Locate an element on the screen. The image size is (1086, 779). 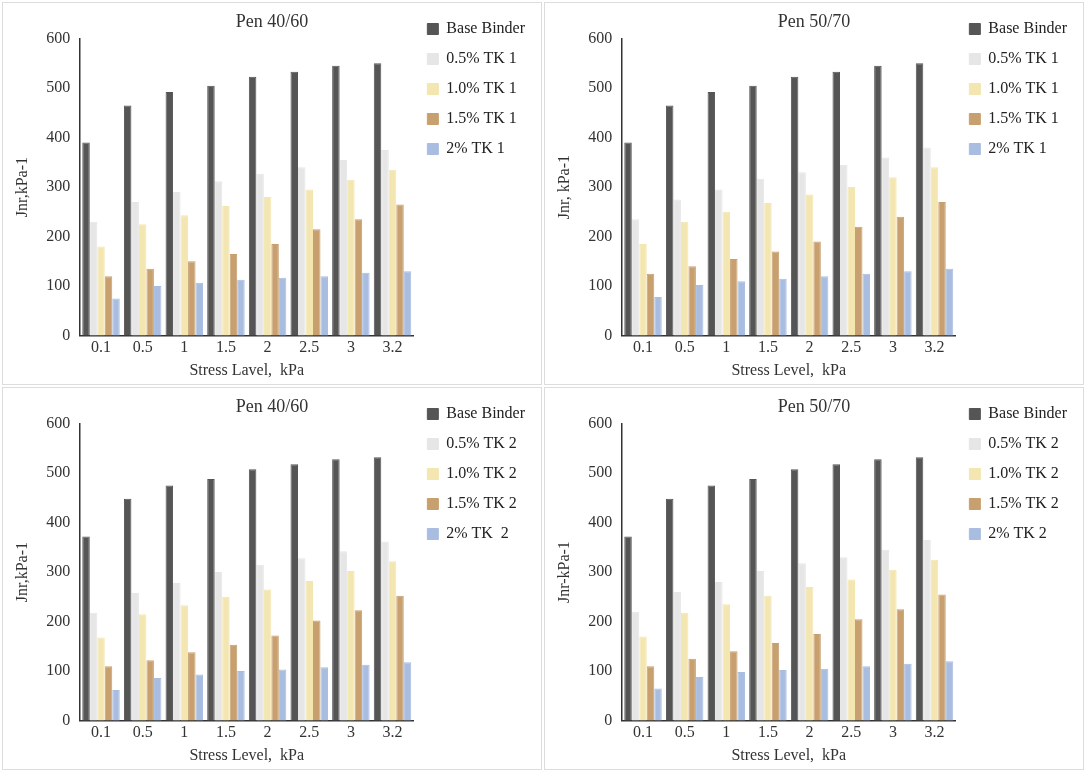
y-axis-title: Jnr-kPa-1 is located at coordinates (563, 572).